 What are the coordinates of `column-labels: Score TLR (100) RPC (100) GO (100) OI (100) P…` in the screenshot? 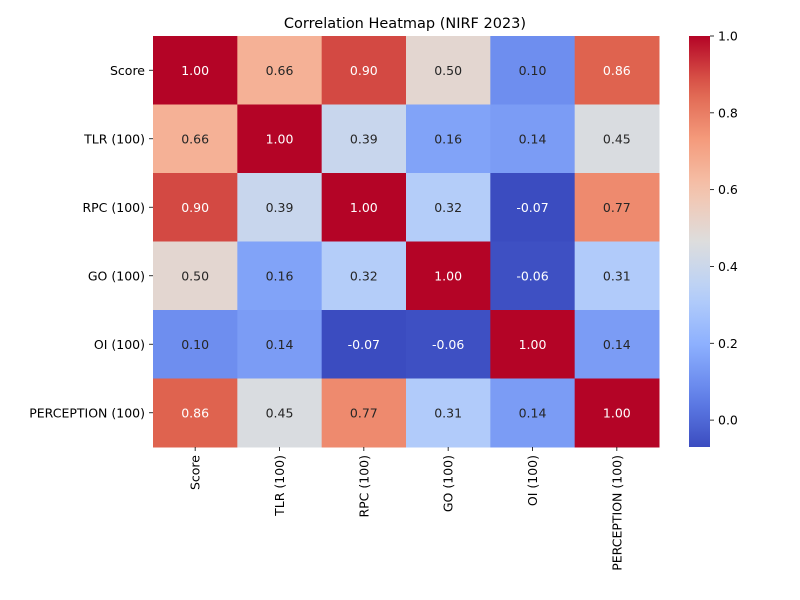 It's located at (406, 509).